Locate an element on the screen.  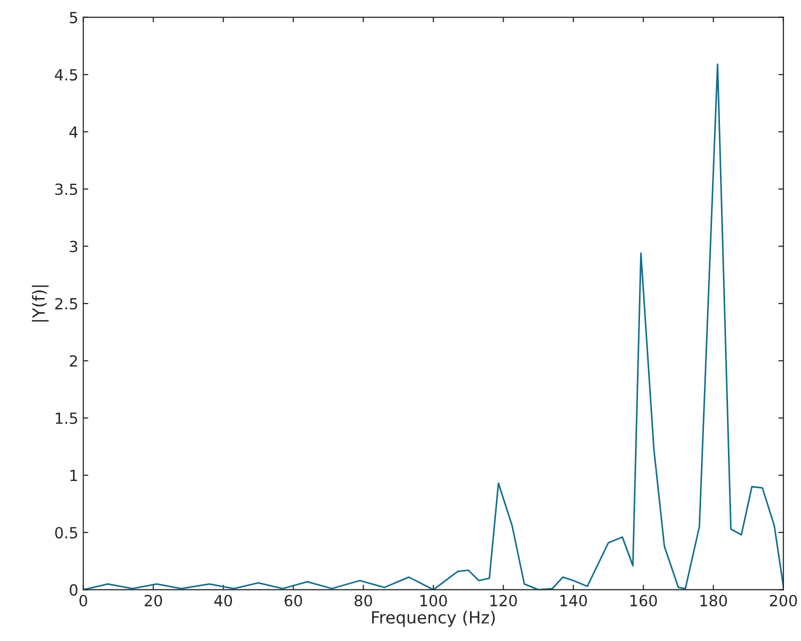
y-tick-label: 4.5 is located at coordinates (66, 75).